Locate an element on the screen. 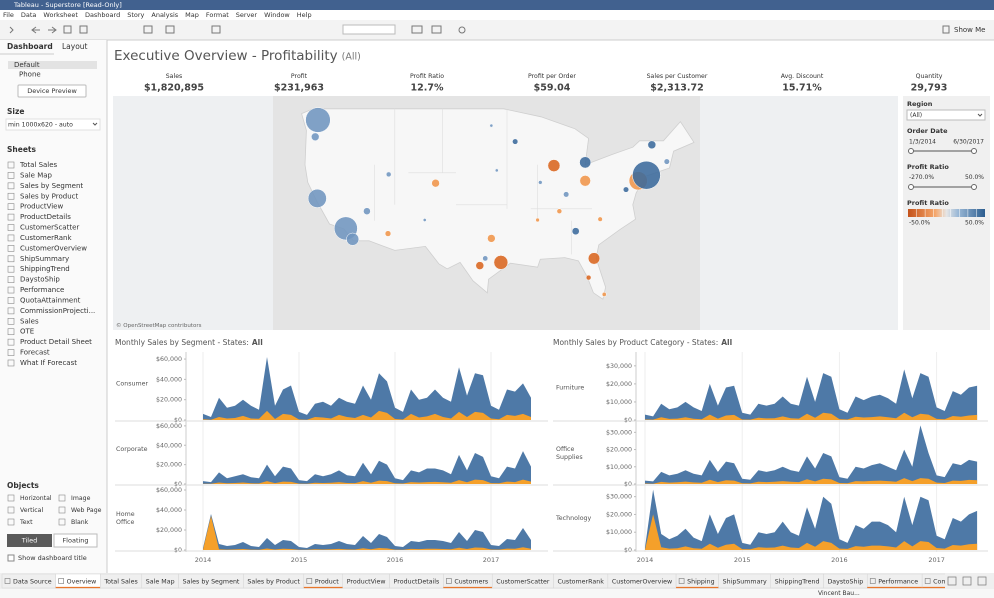  region-dropdown is located at coordinates (946, 115).